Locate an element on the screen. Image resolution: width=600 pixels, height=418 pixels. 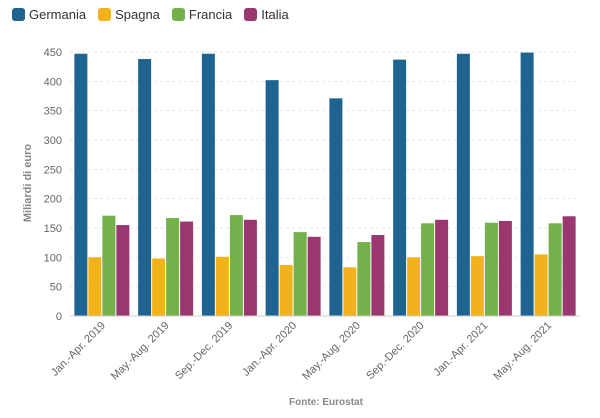
legend-swatch-francia is located at coordinates (178, 14).